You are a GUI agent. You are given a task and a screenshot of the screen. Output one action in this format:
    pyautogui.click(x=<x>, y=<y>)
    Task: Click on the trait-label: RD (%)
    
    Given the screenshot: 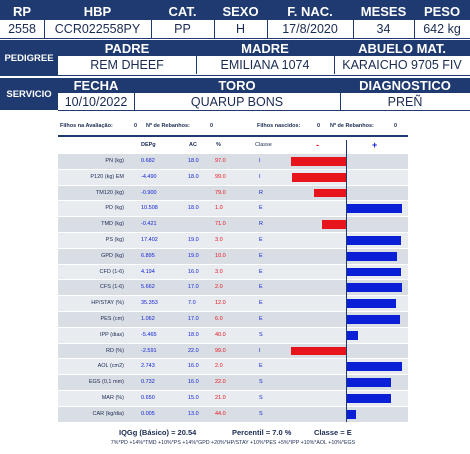 What is the action you would take?
    pyautogui.click(x=114, y=350)
    